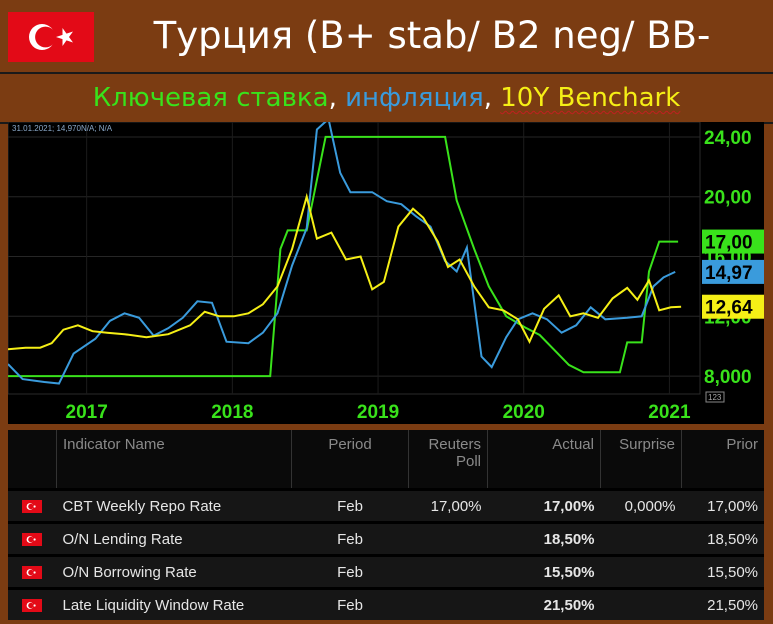  What do you see at coordinates (448, 460) in the screenshot?
I see `column-header-poll: Reuters Poll` at bounding box center [448, 460].